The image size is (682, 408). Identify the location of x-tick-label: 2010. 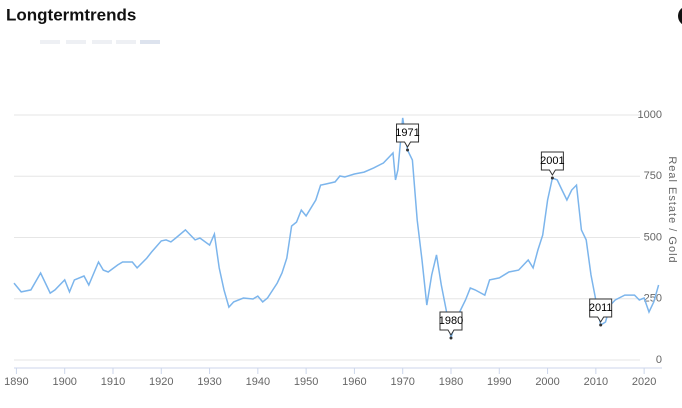
(596, 382).